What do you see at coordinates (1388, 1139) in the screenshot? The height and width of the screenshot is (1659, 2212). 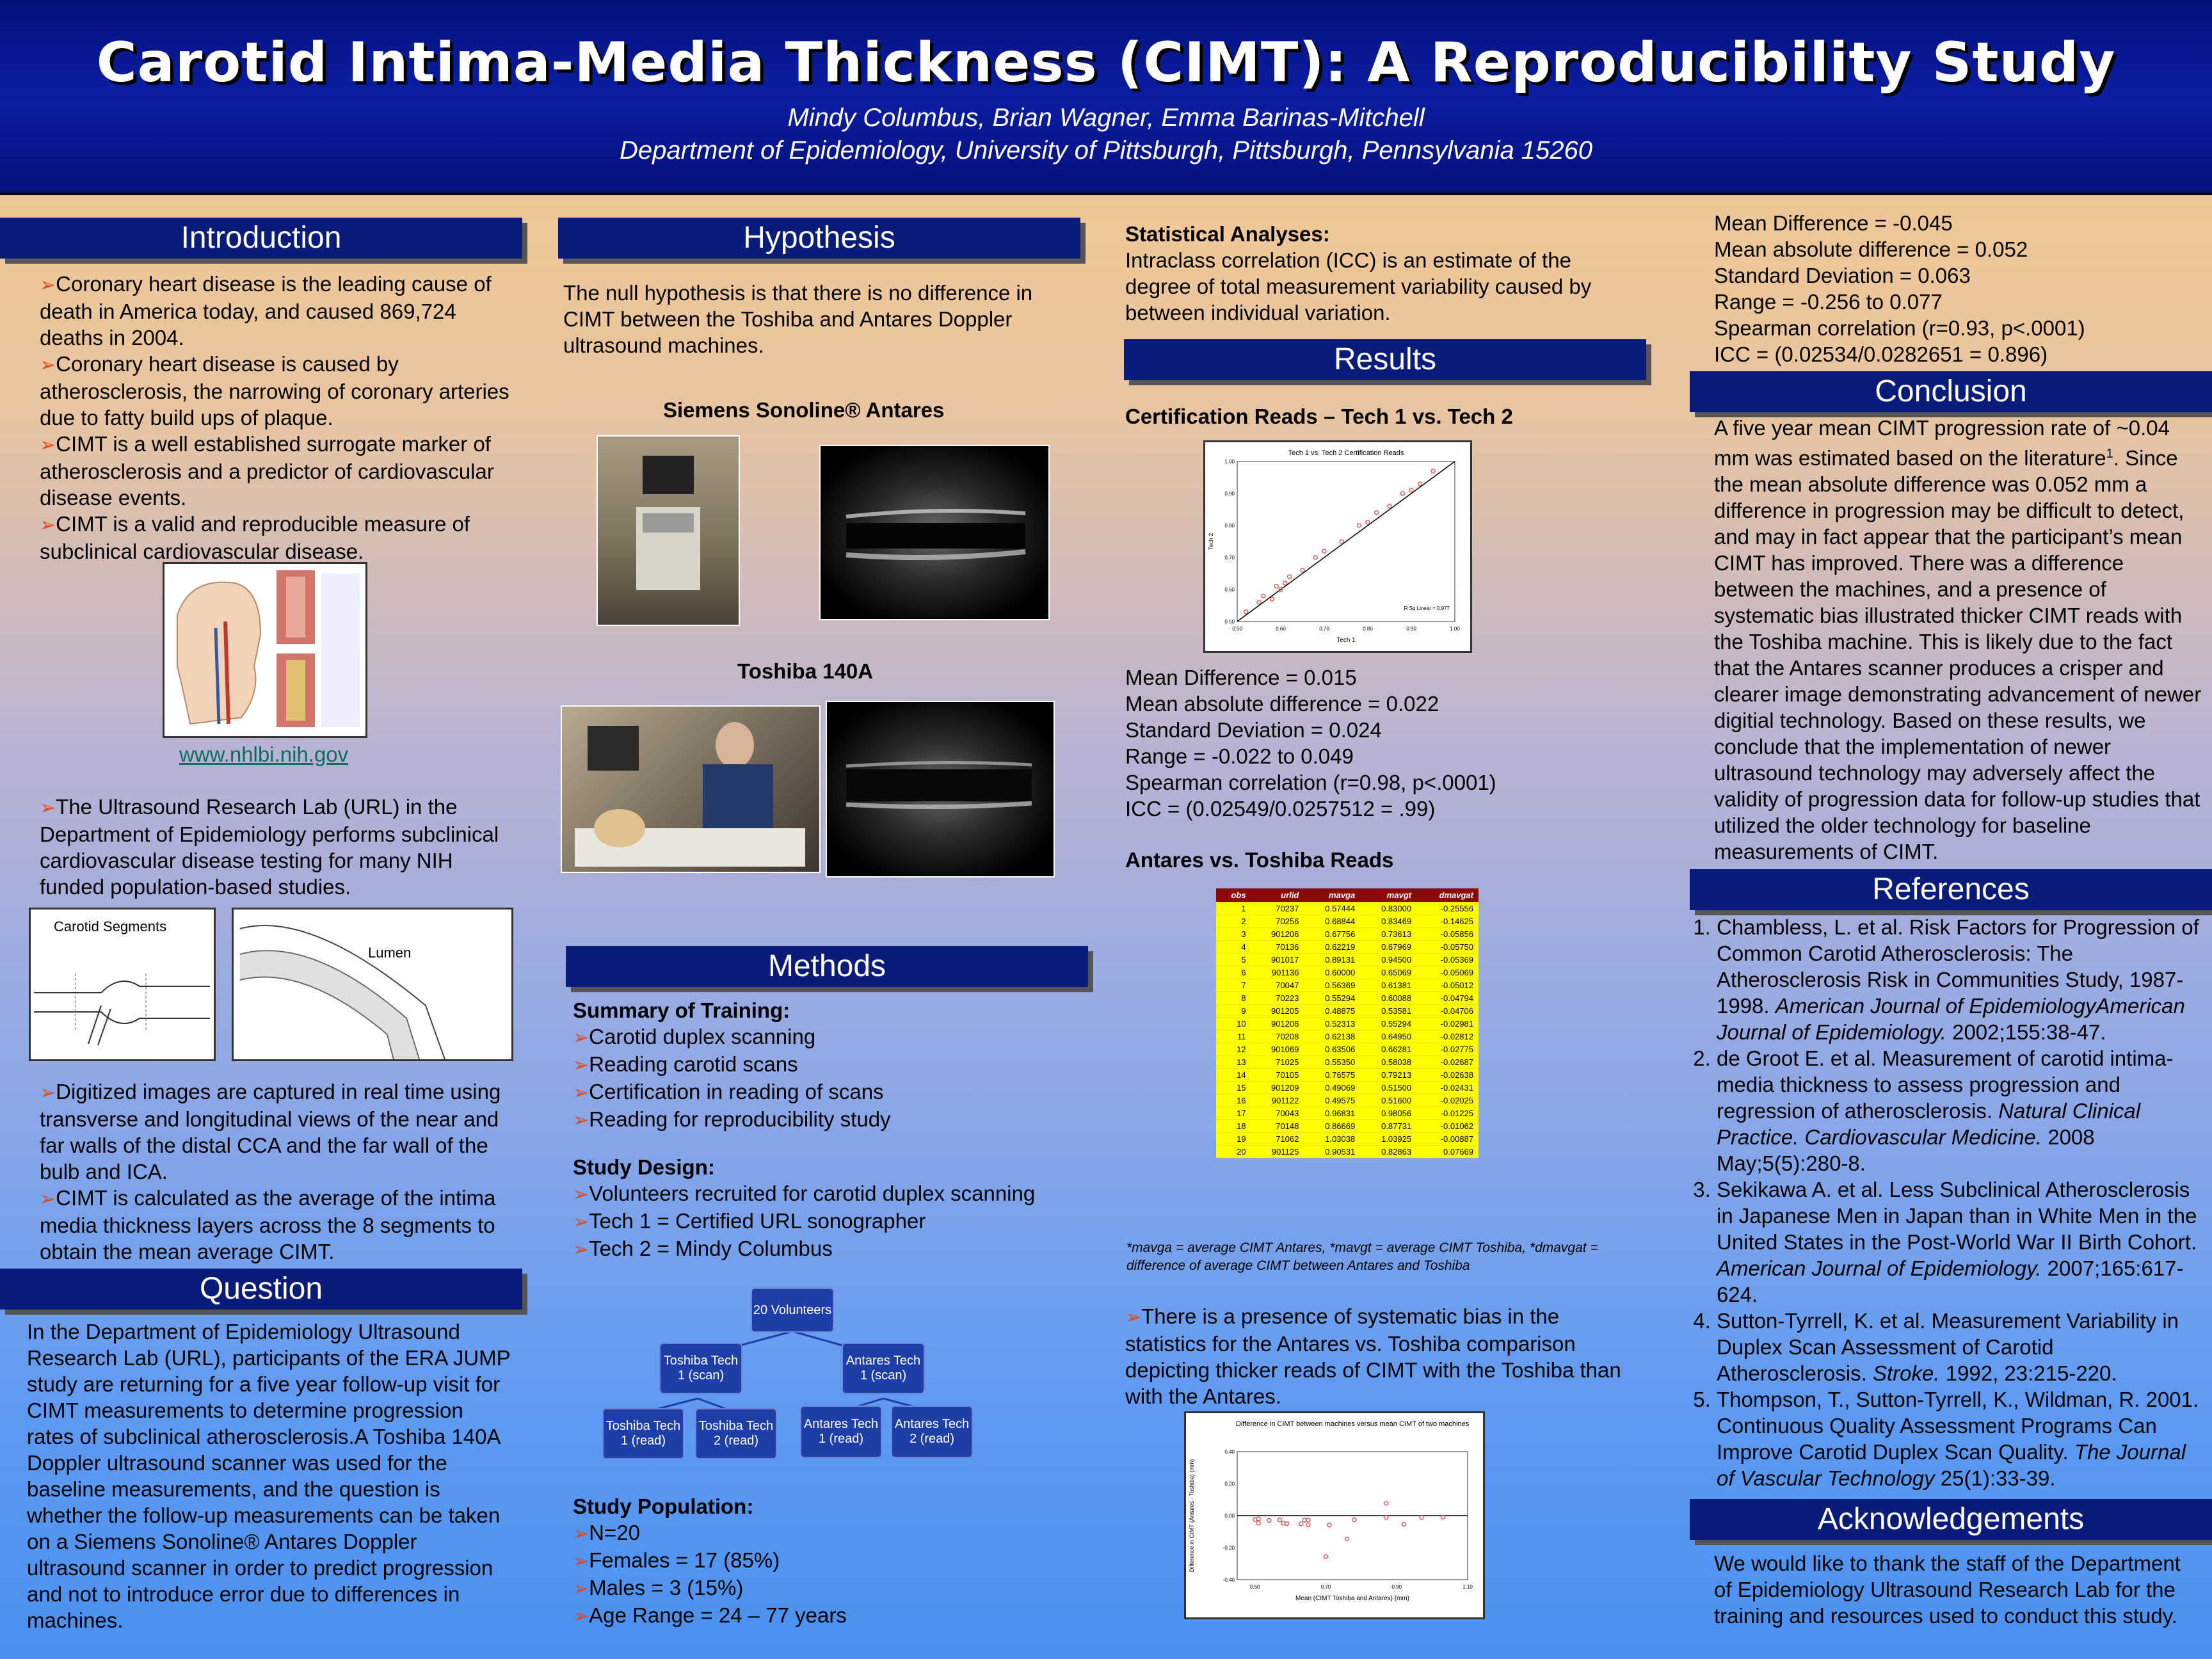 I see `table-cell: 1.03925` at bounding box center [1388, 1139].